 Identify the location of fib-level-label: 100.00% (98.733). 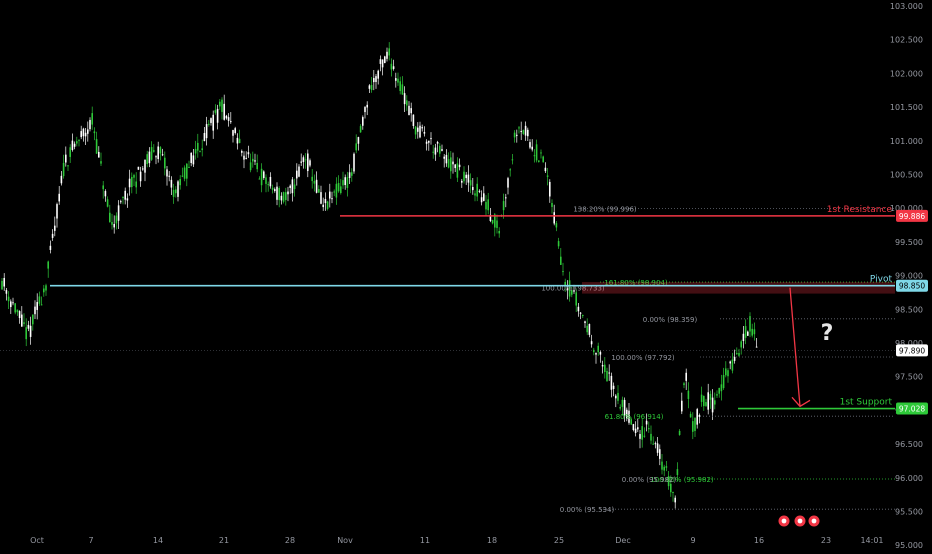
(573, 289).